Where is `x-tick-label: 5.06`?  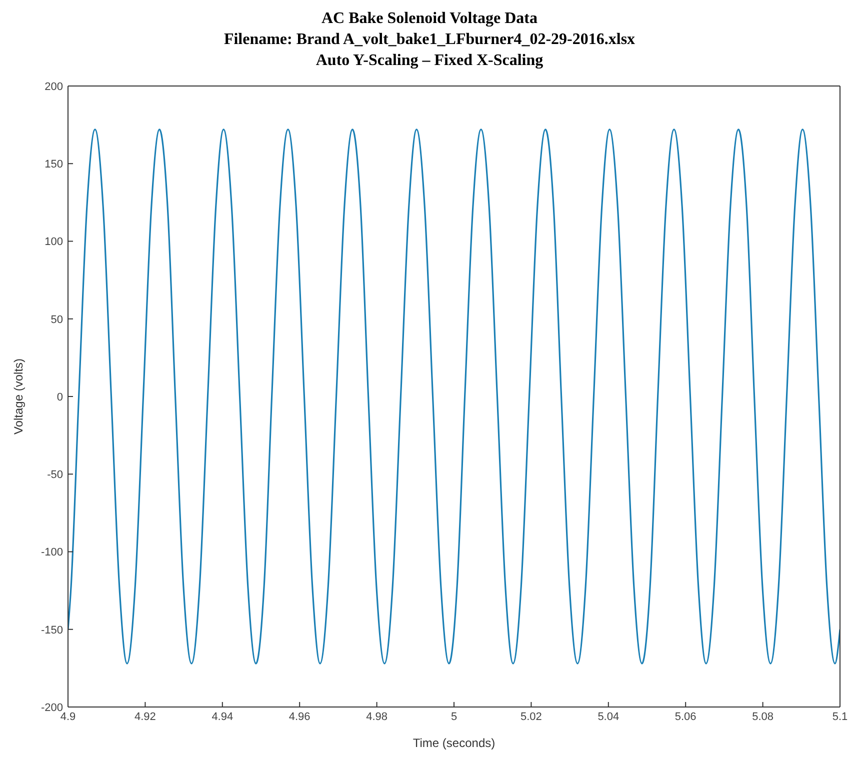
x-tick-label: 5.06 is located at coordinates (685, 716).